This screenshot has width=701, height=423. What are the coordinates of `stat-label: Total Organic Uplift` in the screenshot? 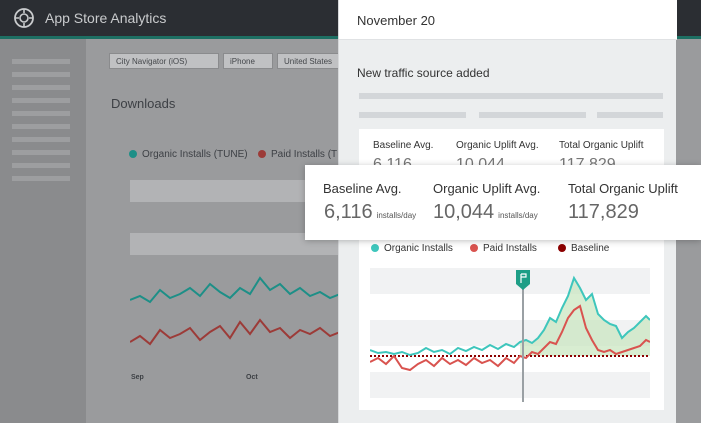 It's located at (601, 145).